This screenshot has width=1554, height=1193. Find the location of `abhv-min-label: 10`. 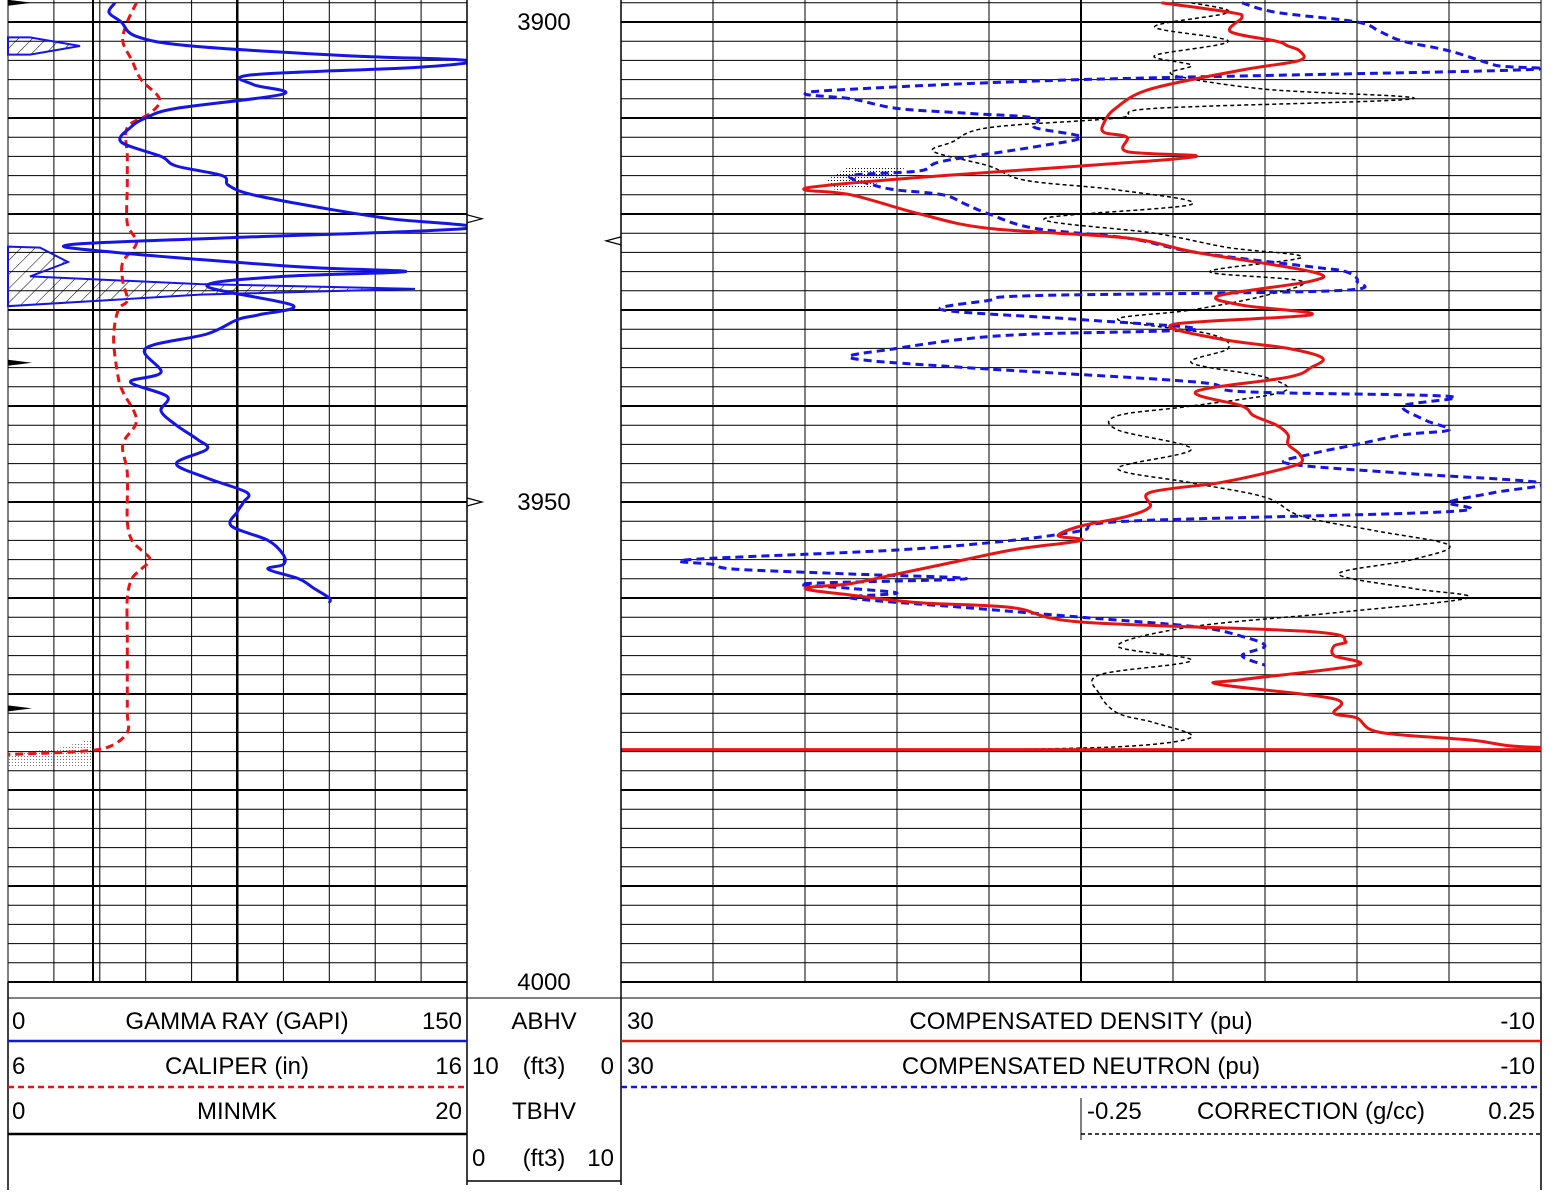

abhv-min-label: 10 is located at coordinates (485, 1066).